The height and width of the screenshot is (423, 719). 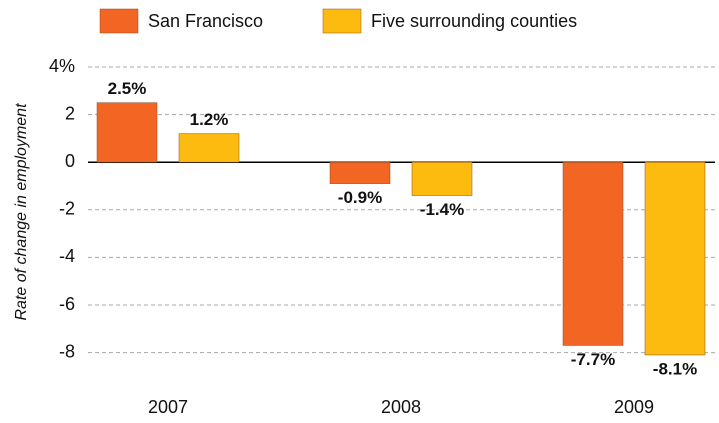 I want to click on value-label: -1.4%, so click(x=442, y=209).